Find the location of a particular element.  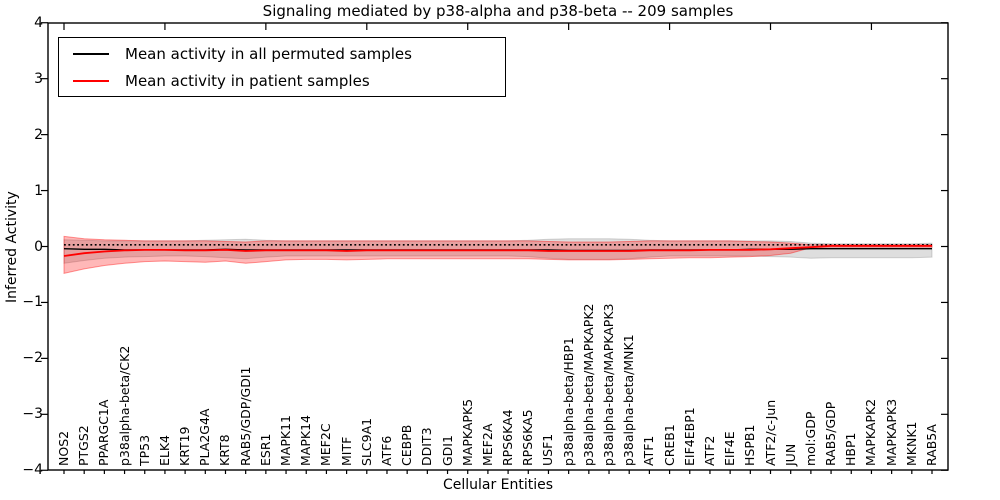

x-tick-label: KRT8 is located at coordinates (225, 450).